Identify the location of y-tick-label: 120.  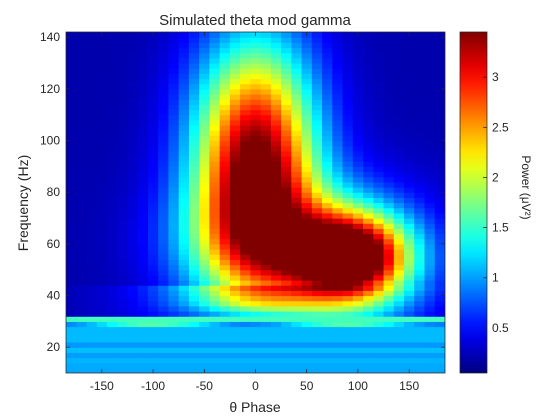
(50, 89).